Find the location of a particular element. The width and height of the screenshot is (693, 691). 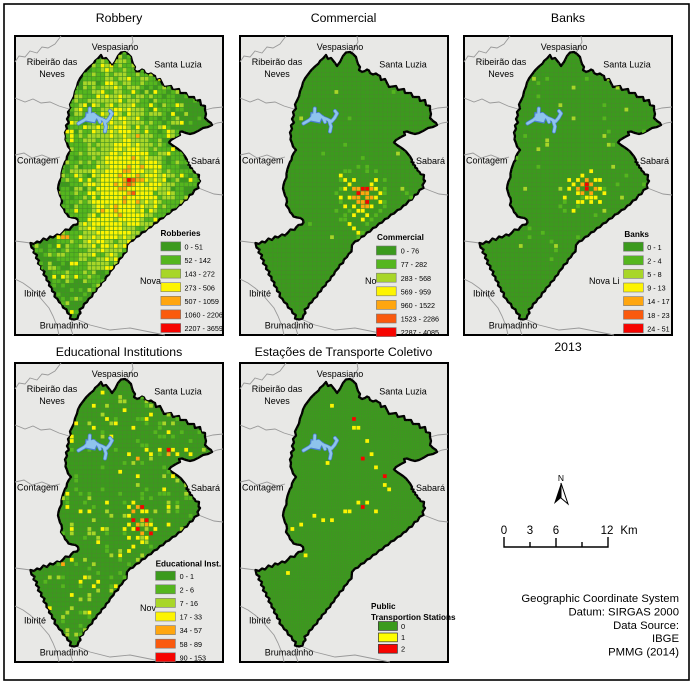

svg-text: 3 is located at coordinates (530, 531).